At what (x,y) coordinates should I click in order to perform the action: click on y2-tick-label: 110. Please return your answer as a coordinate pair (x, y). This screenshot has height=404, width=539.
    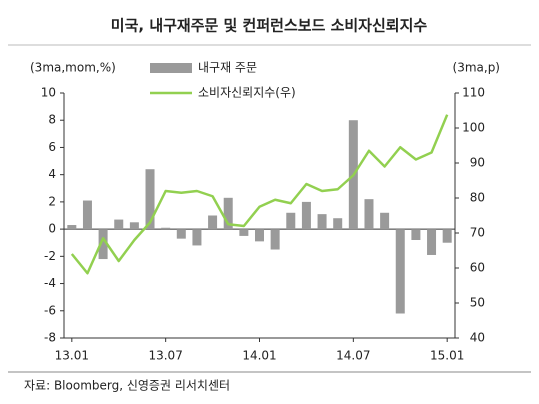
    Looking at the image, I should click on (473, 93).